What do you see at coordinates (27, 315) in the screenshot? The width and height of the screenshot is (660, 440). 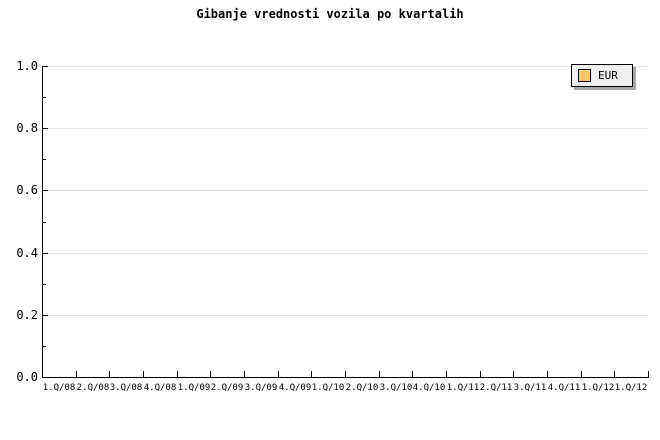 I see `y-axis-tick-label: 0.2` at bounding box center [27, 315].